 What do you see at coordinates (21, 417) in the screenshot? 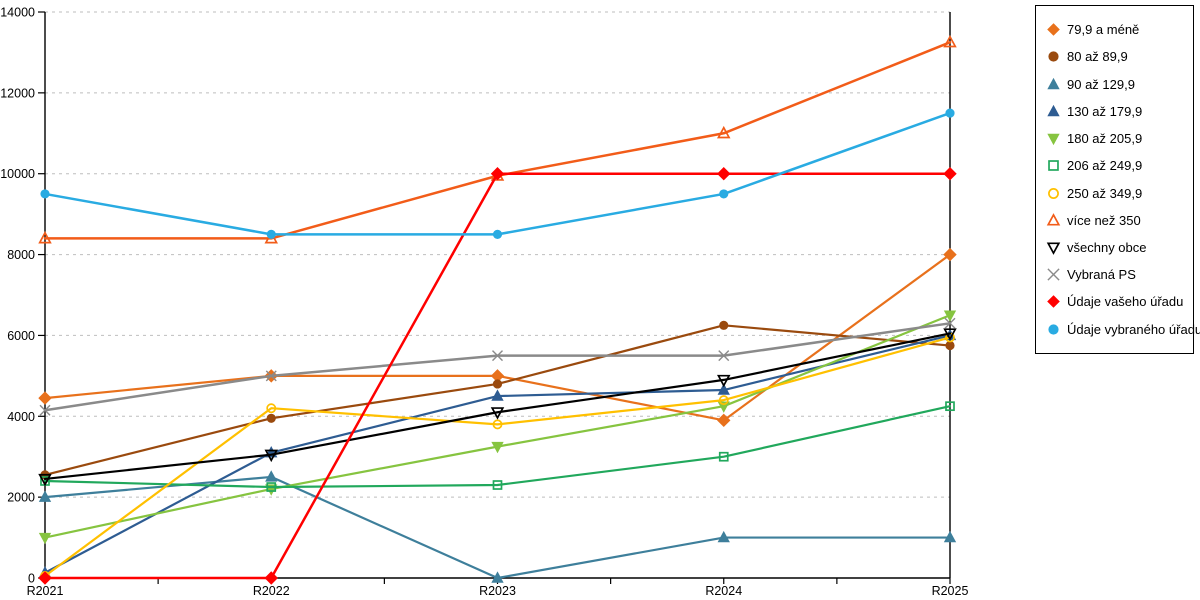
I see `y-tick-label: 4000` at bounding box center [21, 417].